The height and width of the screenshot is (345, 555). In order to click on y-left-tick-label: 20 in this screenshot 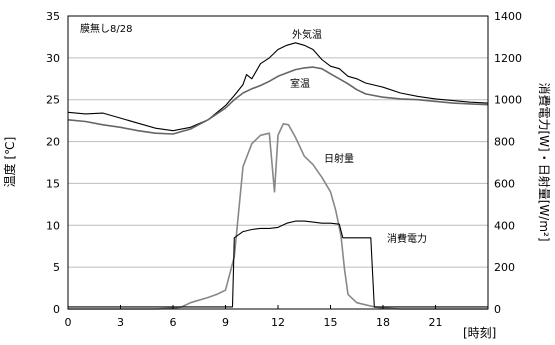, I will do `click(53, 142)`.